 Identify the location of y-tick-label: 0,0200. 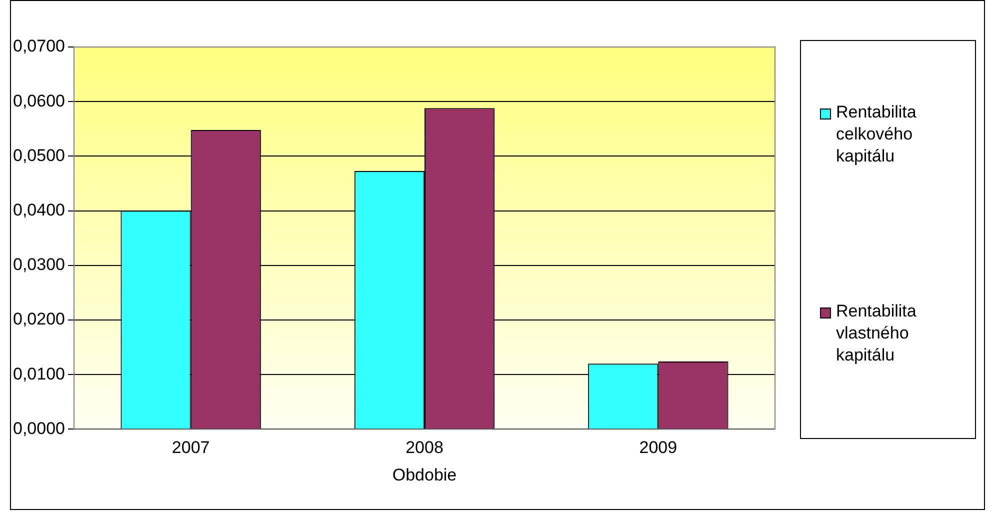
(38, 319).